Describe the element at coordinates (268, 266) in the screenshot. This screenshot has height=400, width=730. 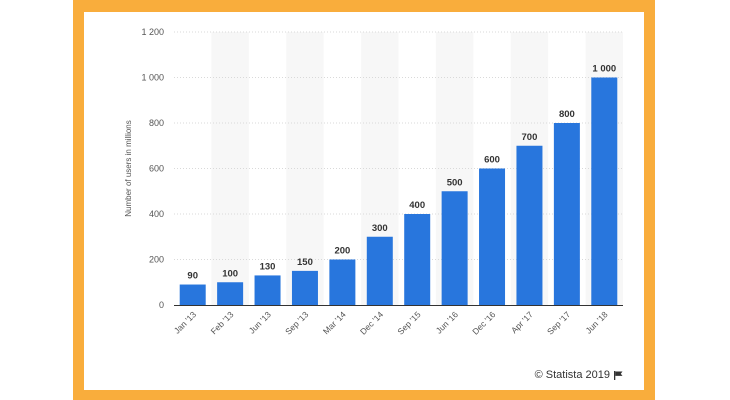
I see `data-label: 130` at that location.